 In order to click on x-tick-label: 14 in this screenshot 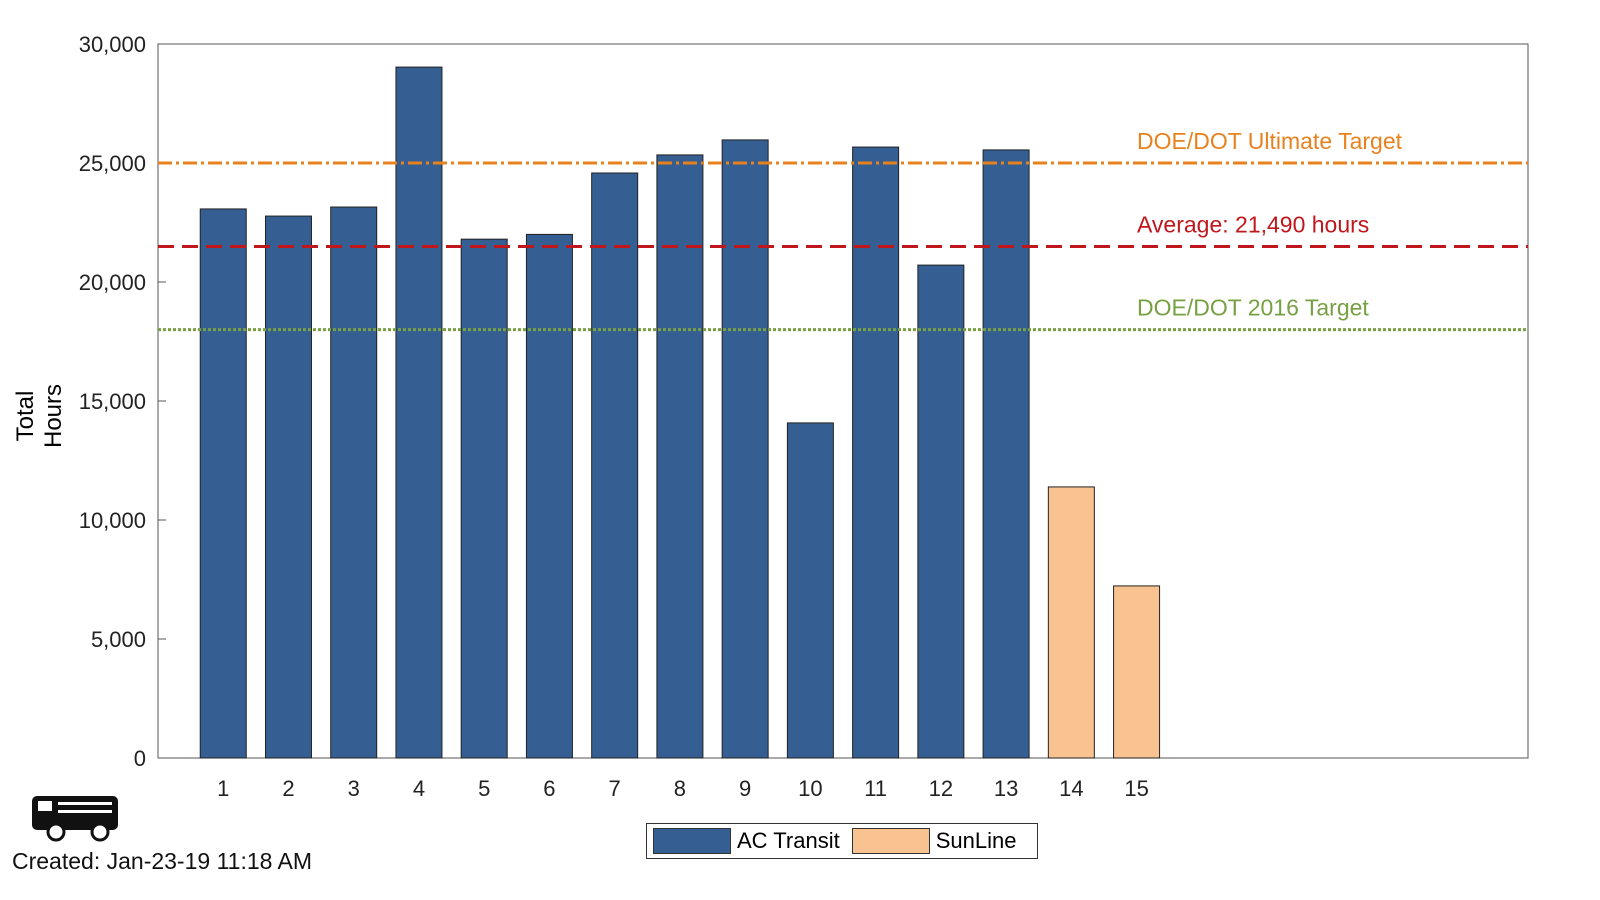, I will do `click(1071, 788)`.